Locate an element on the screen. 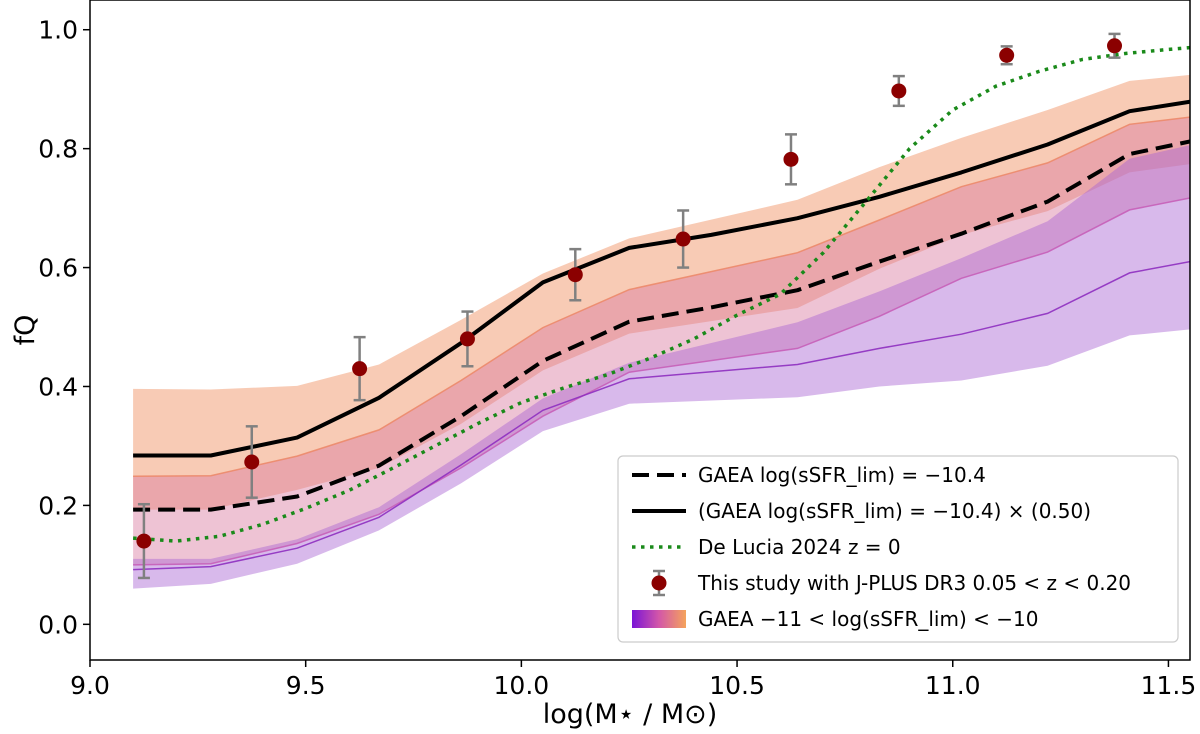  legend-label: De Lucia 2024 z = 0 is located at coordinates (799, 547).